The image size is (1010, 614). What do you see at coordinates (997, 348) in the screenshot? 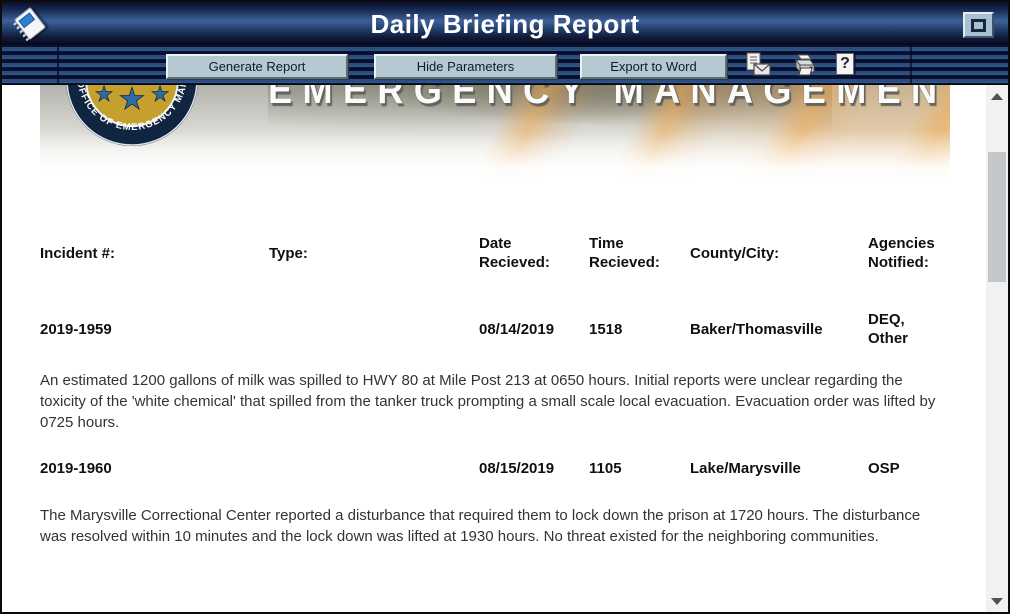
I see `vertical-scrollbar` at bounding box center [997, 348].